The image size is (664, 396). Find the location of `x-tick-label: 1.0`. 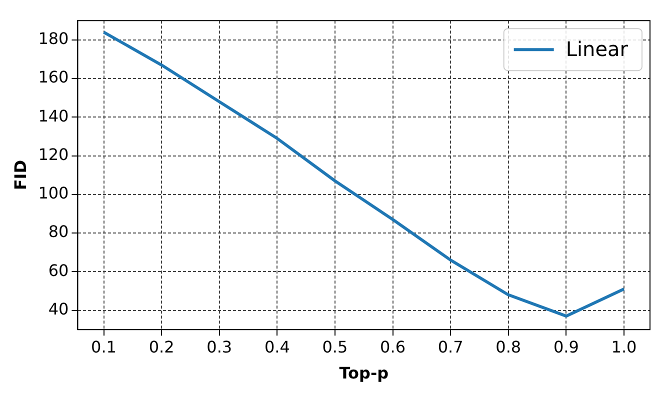

x-tick-label: 1.0 is located at coordinates (624, 346).